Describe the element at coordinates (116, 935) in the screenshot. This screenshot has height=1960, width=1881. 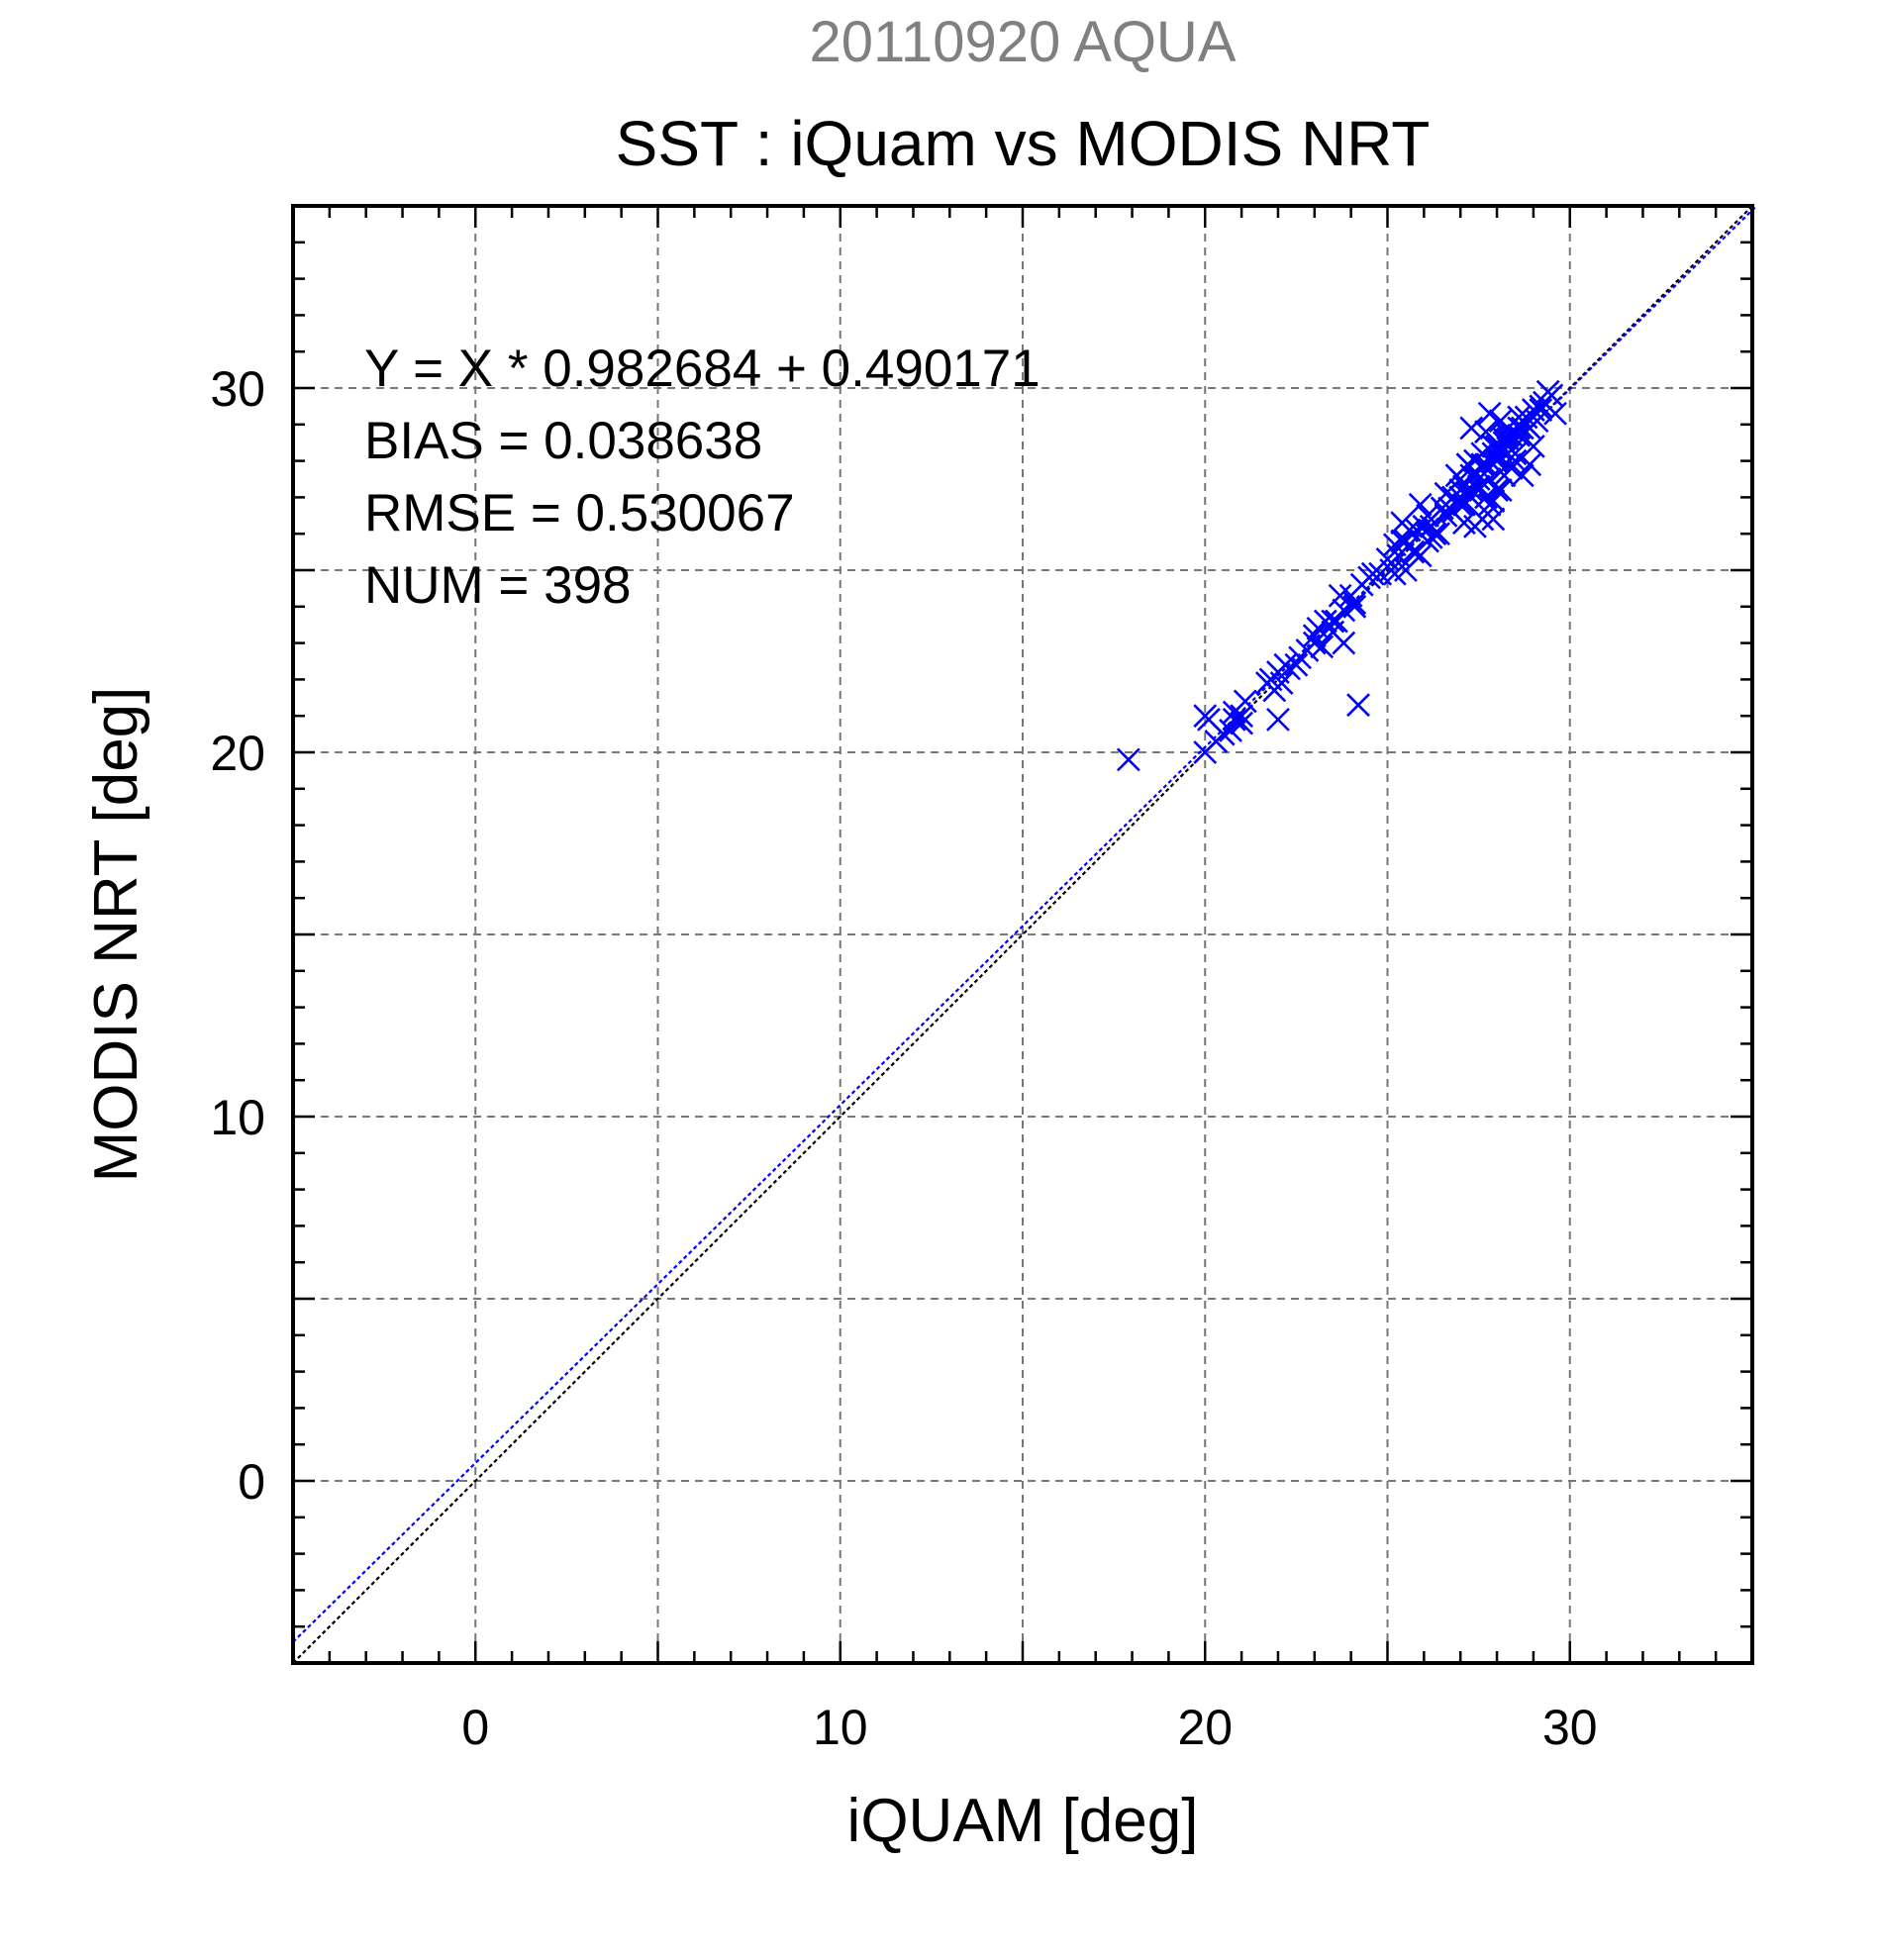
I see `y-axis-label: MODIS NRT [deg]` at that location.